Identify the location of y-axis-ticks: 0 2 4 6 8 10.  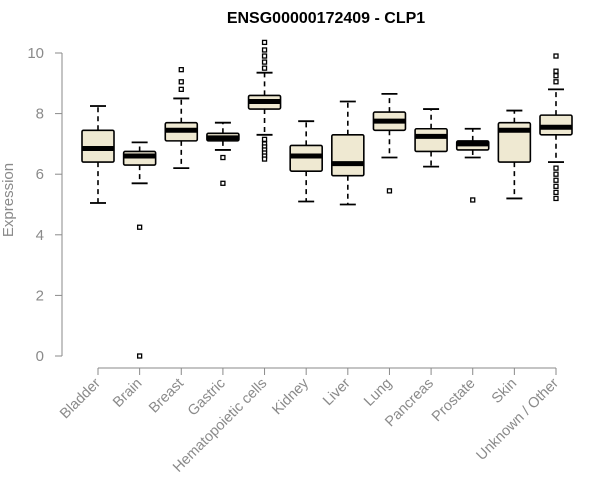
(44, 205).